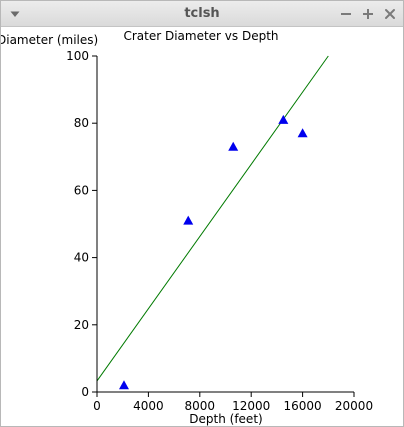 This screenshot has width=404, height=427. Describe the element at coordinates (81, 325) in the screenshot. I see `y-tick-label: 20` at that location.